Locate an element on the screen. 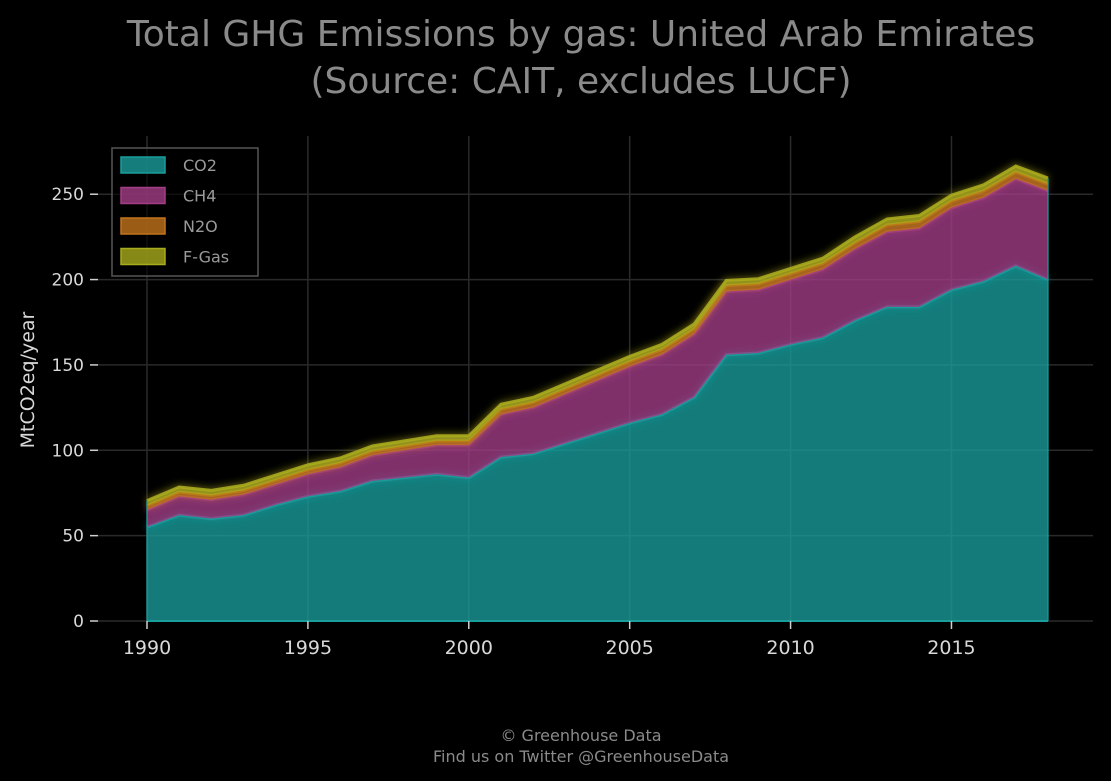 The image size is (1111, 781). legend-label: F-Gas is located at coordinates (206, 257).